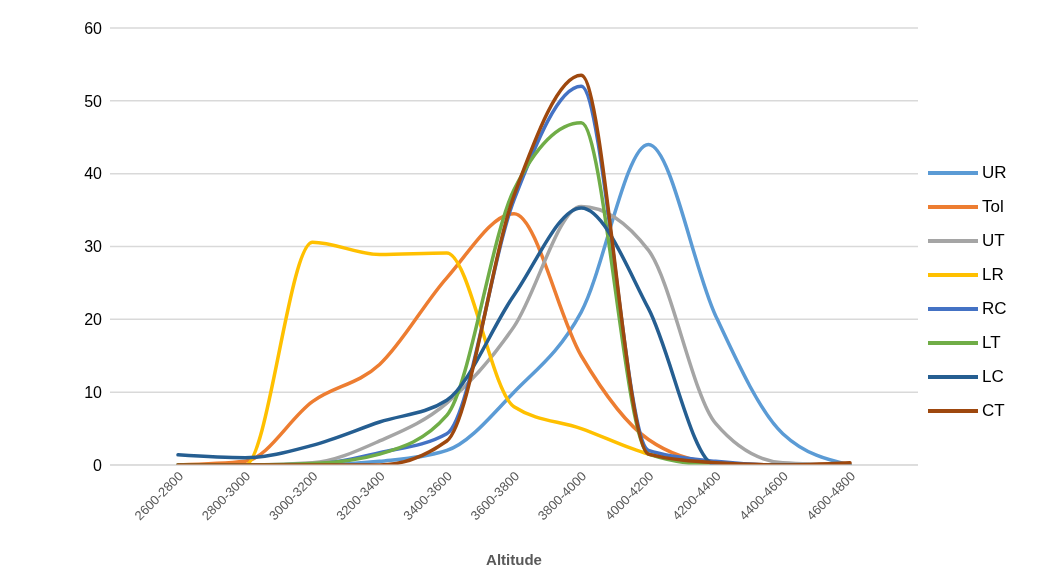 Image resolution: width=1056 pixels, height=583 pixels. What do you see at coordinates (994, 308) in the screenshot?
I see `legend-label: RC` at bounding box center [994, 308].